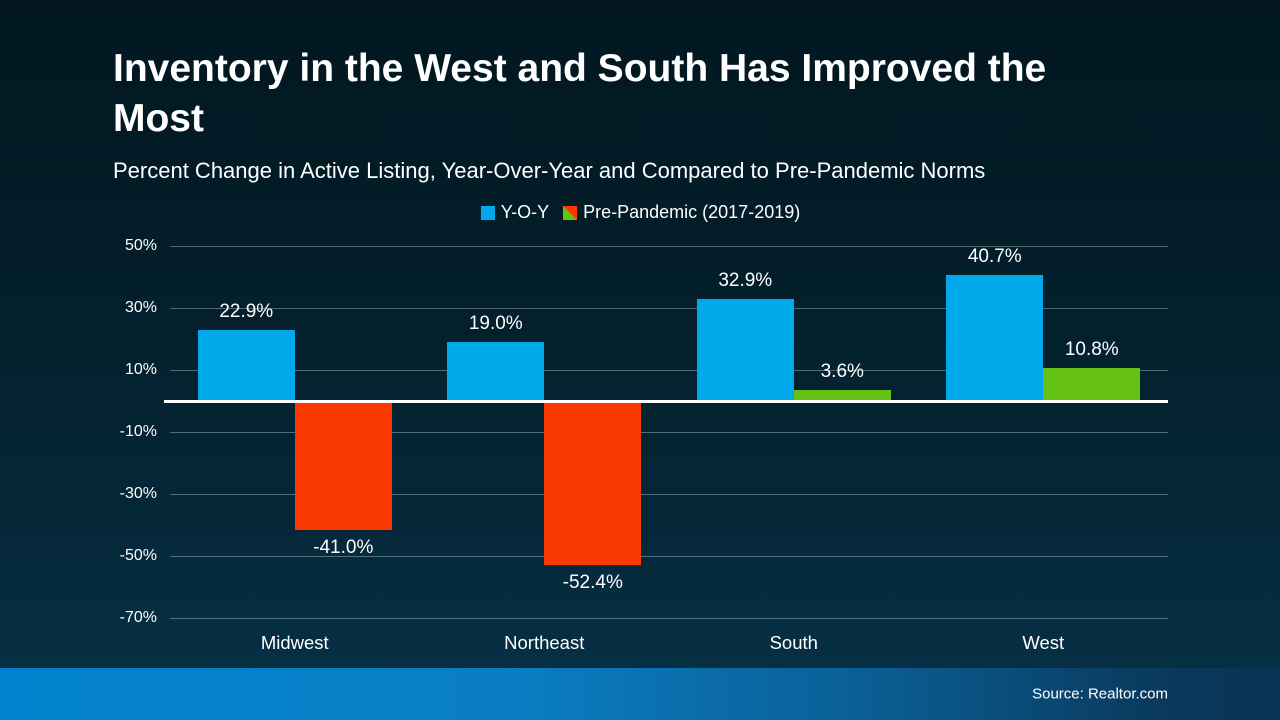 This screenshot has width=1280, height=720. Describe the element at coordinates (496, 371) in the screenshot. I see `bar-yoy-northeast` at that location.